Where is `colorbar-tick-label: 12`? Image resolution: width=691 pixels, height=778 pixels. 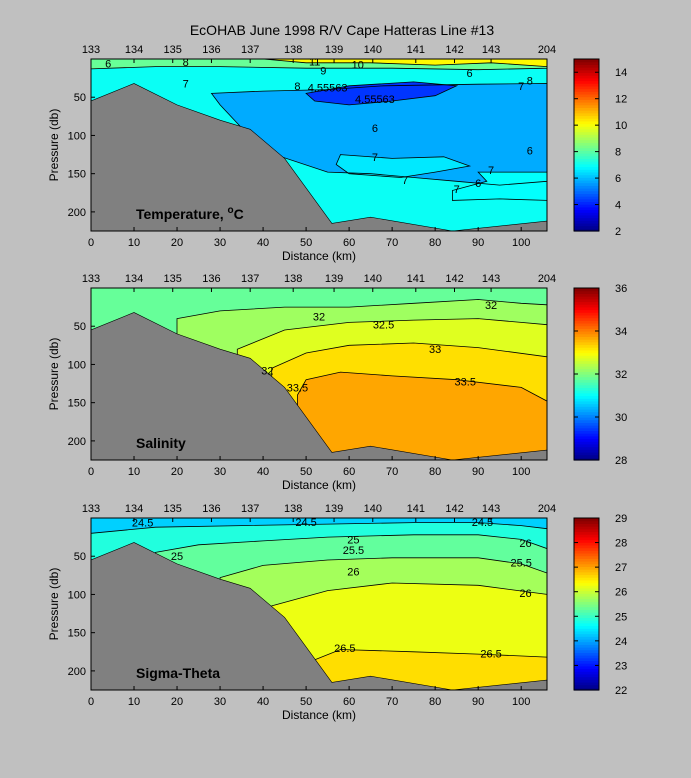
colorbar-tick-label: 12 is located at coordinates (621, 100).